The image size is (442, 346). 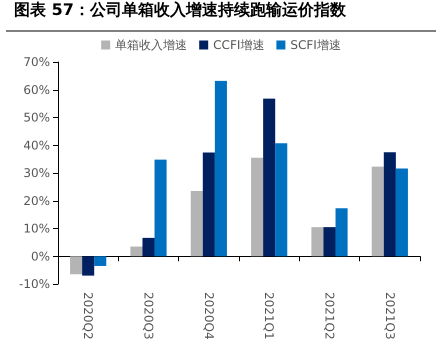 I want to click on y-tick-label: 20%, so click(x=36, y=201).